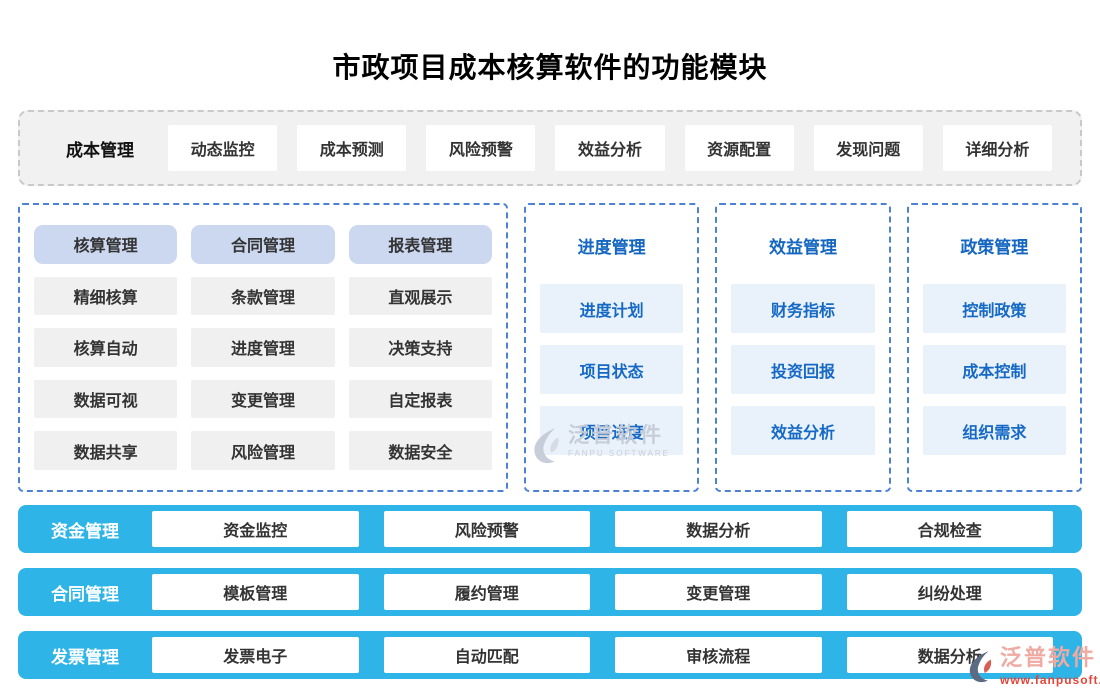 The image size is (1100, 700). I want to click on cost-management-items: 动态监控 成本预测 风险预警 效益分析 资源配置 发现问题 详细分析, so click(610, 148).